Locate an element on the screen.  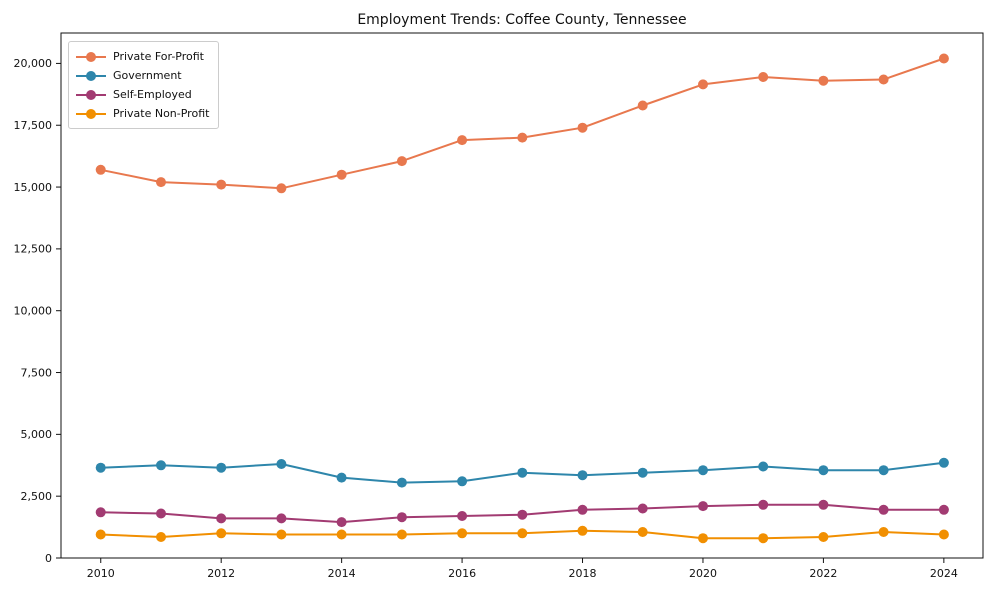
x-axis-tick-label: 2024 is located at coordinates (944, 573).